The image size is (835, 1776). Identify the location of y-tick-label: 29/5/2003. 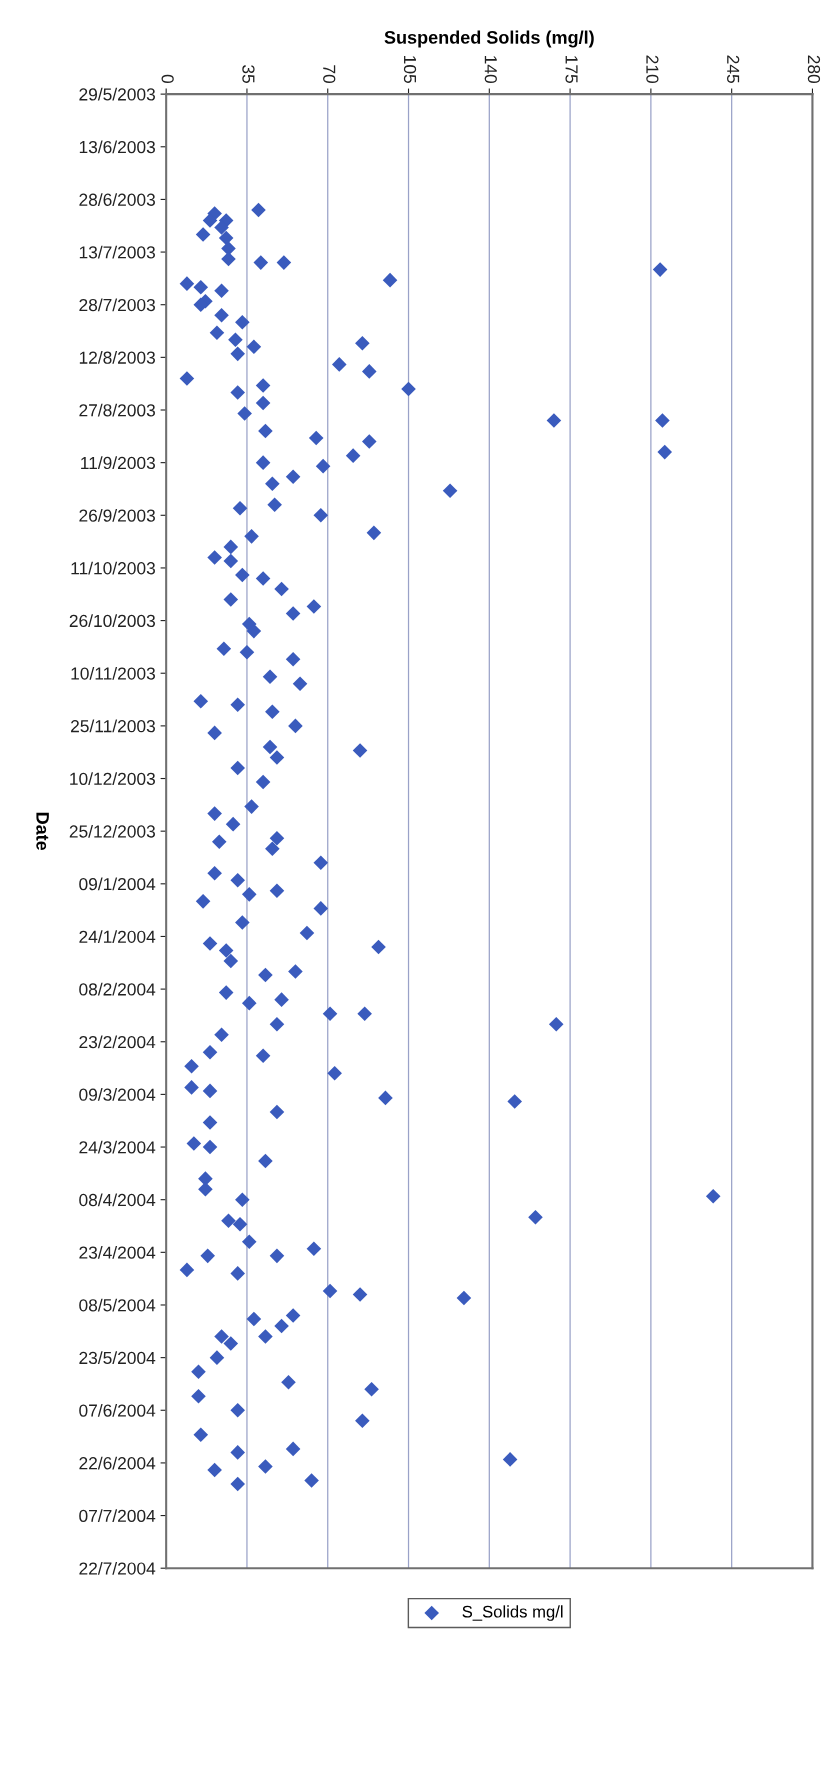
(117, 94).